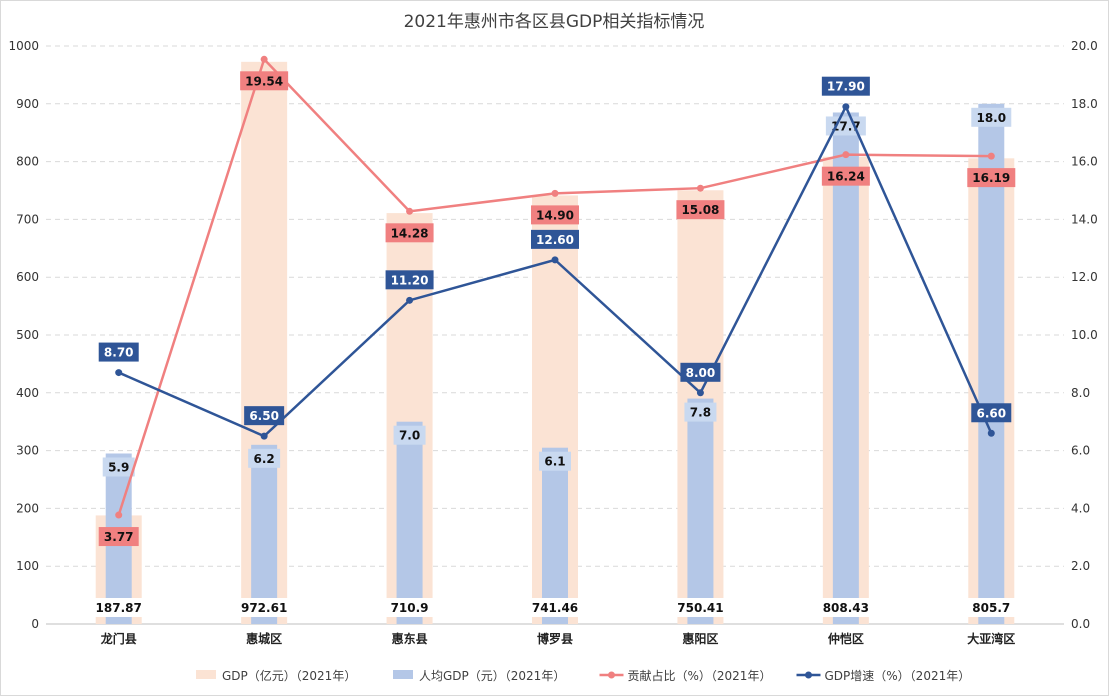 The height and width of the screenshot is (699, 1109). I want to click on gdp-data-label: 741.46, so click(555, 608).